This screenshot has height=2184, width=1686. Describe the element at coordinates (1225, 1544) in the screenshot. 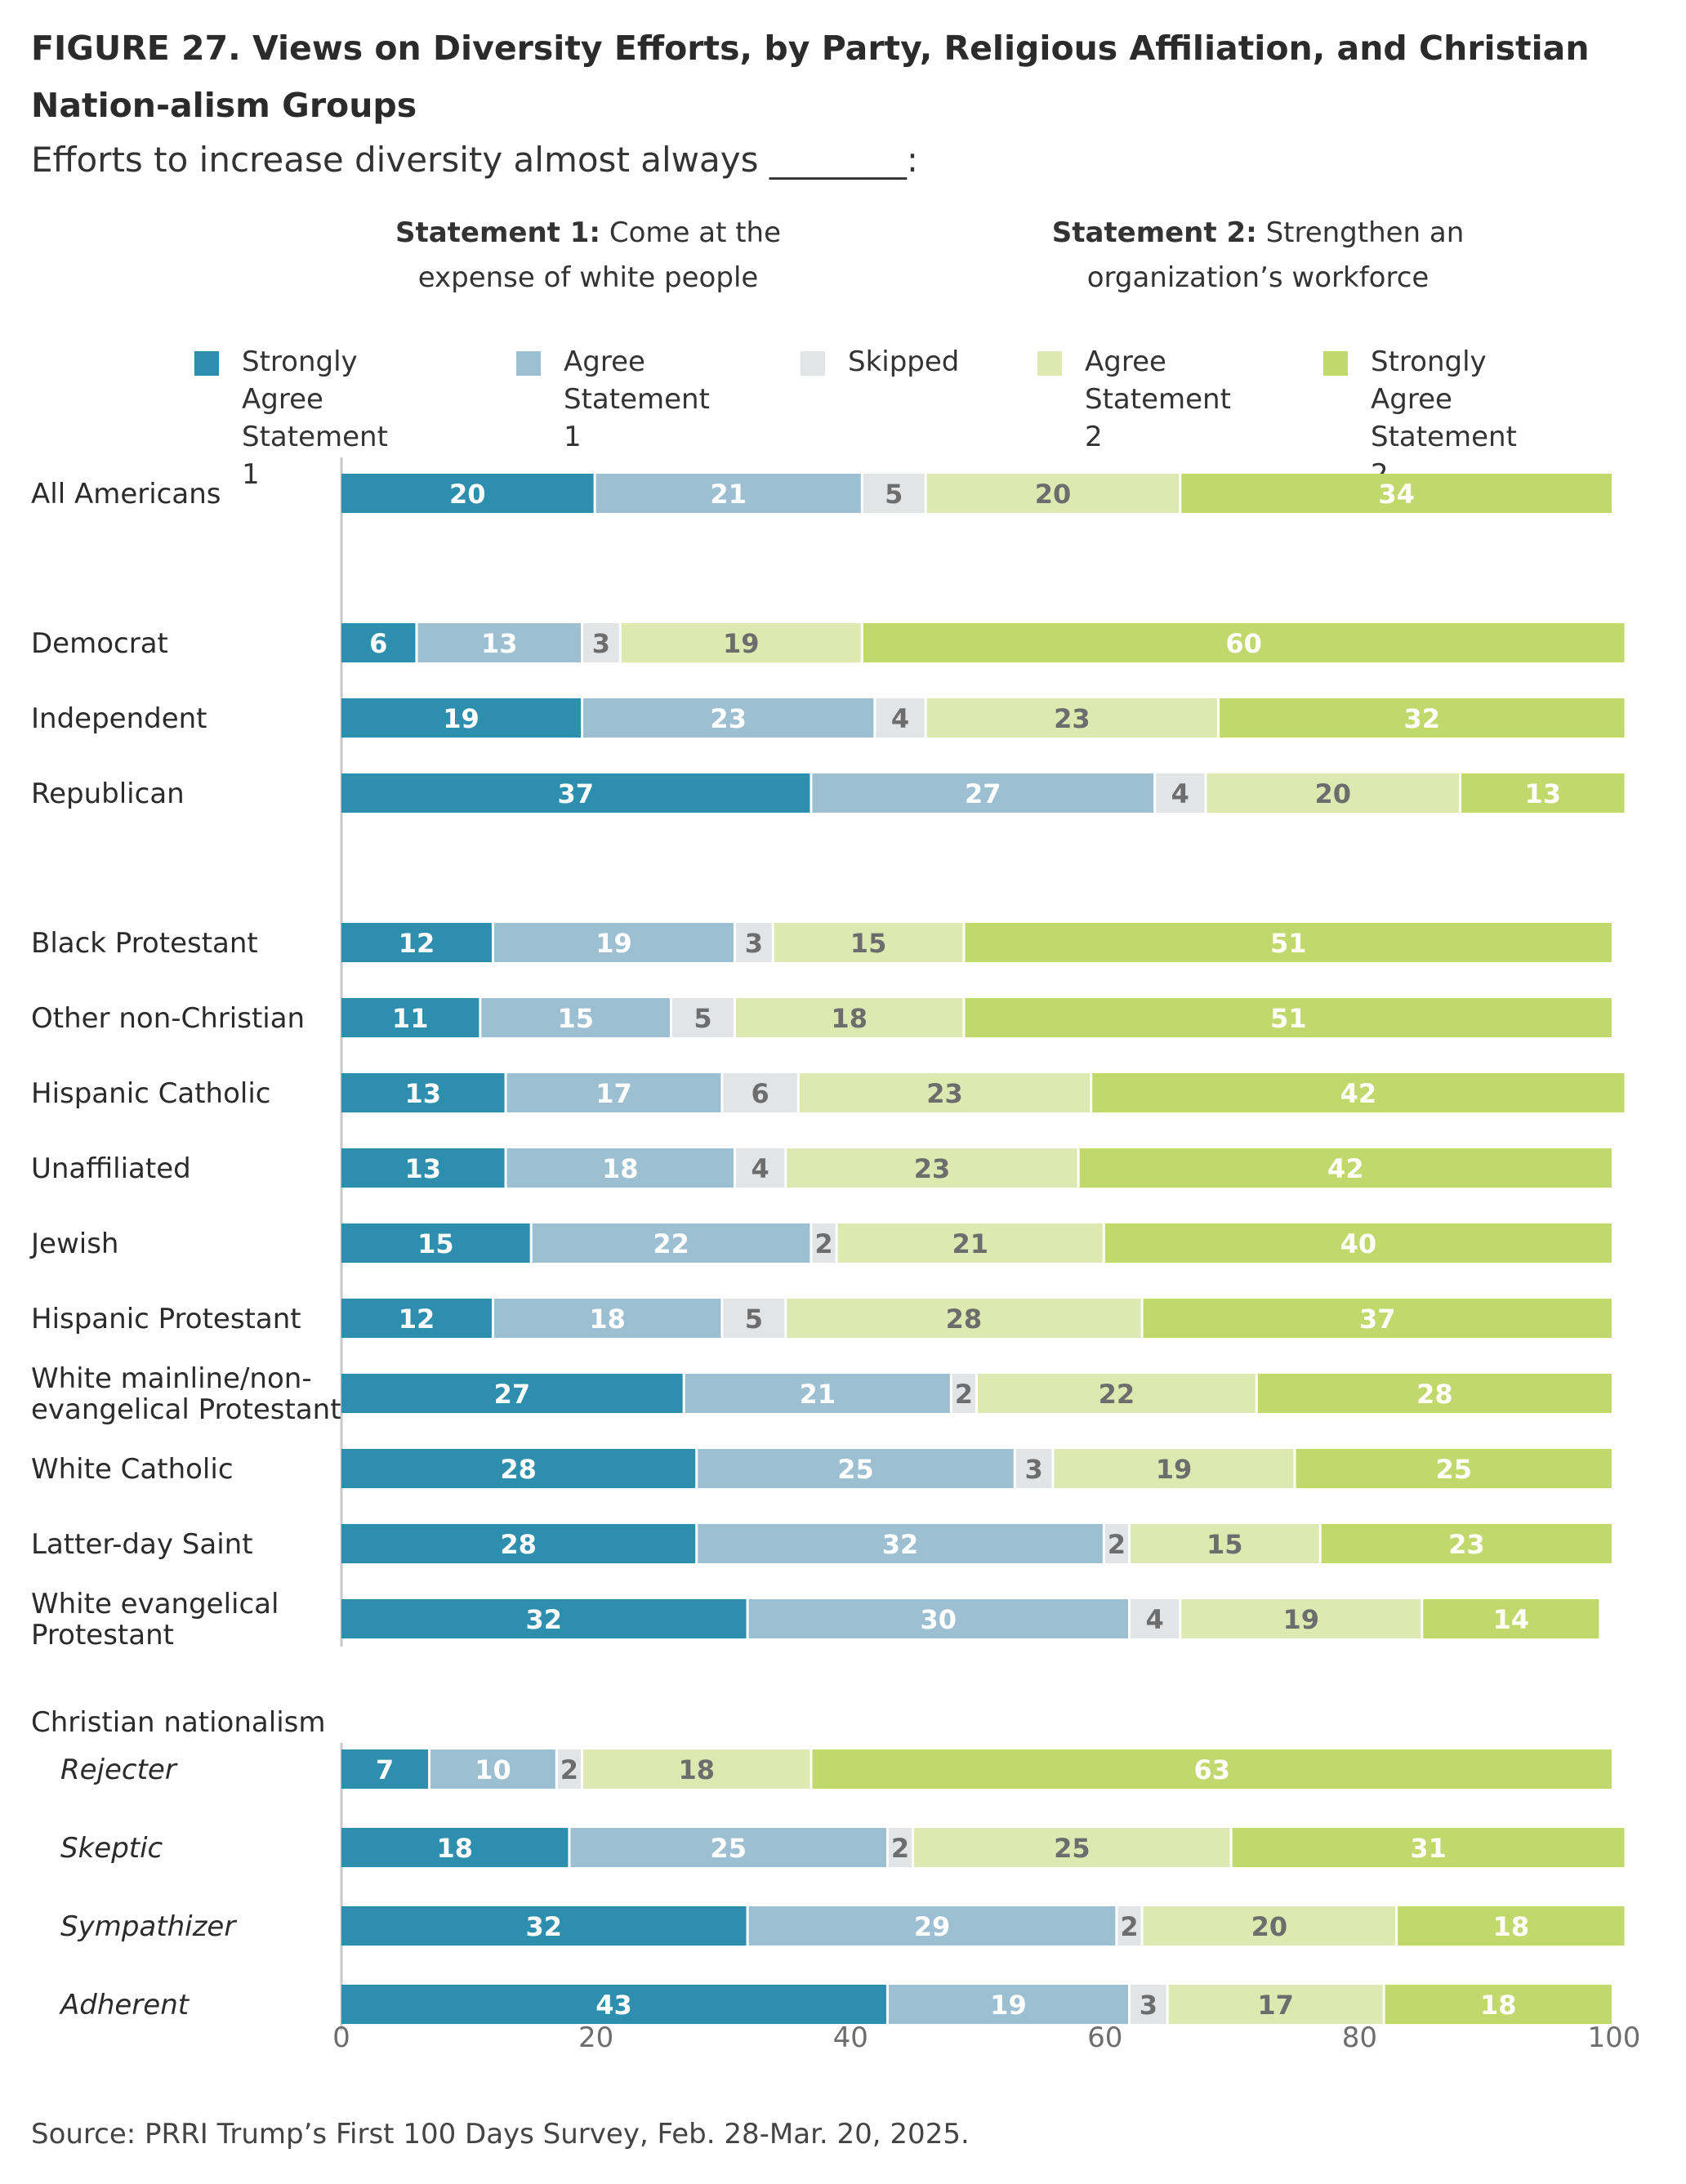

I see `data-label: 15` at that location.